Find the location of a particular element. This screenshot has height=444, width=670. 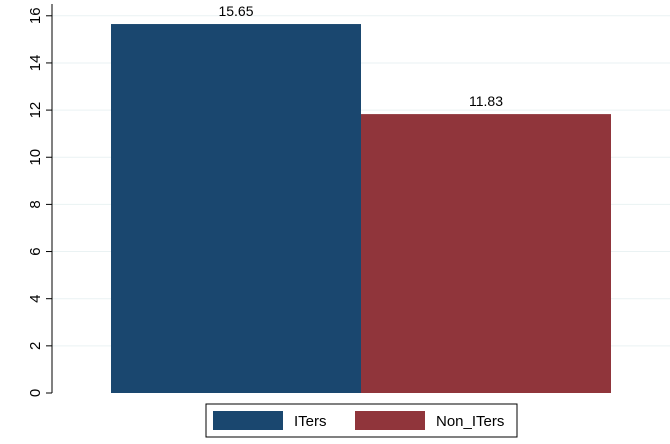

y-axis: 0 2 4 6 8 10 12 14 16 is located at coordinates (40, 200).